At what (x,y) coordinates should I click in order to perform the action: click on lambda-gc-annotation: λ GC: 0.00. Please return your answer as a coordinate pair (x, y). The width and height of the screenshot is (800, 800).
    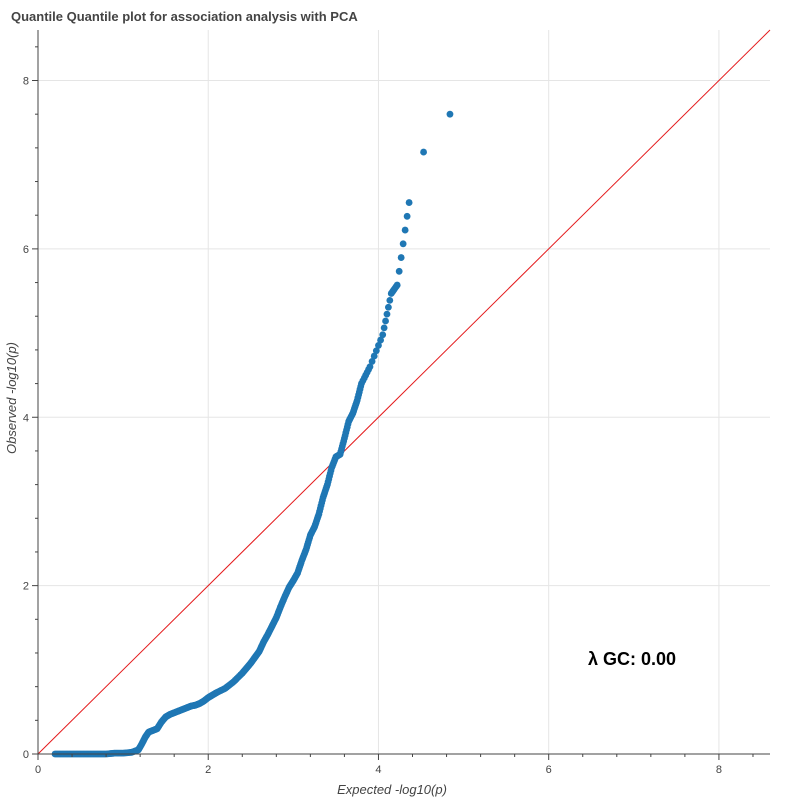
    Looking at the image, I should click on (632, 659).